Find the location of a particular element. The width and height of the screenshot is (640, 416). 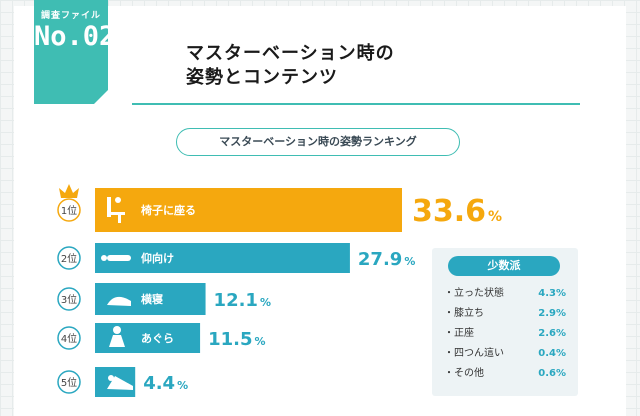

rank-label: 4位 is located at coordinates (69, 338).